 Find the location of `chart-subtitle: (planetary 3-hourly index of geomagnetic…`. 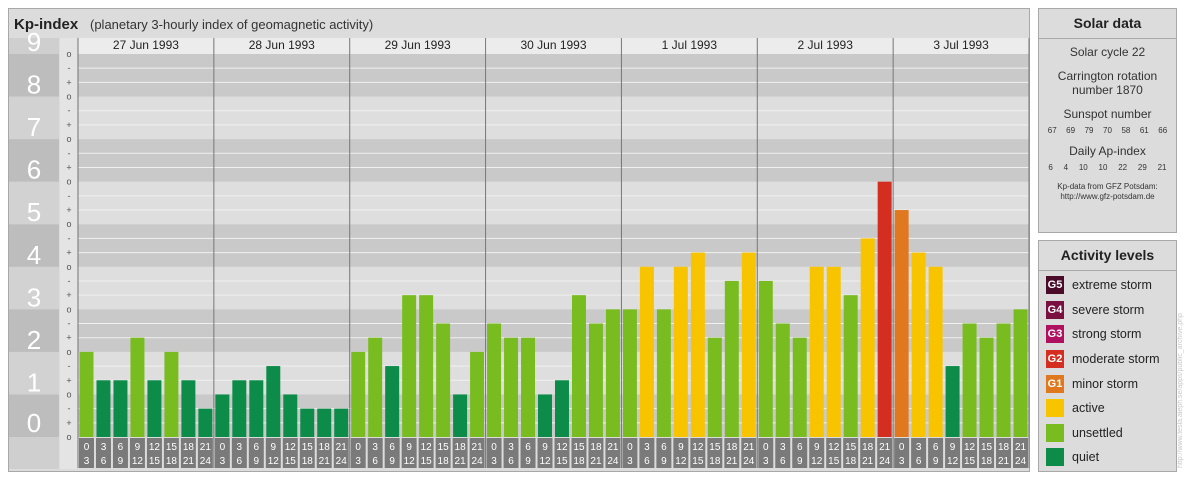

chart-subtitle: (planetary 3-hourly index of geomagnetic… is located at coordinates (232, 24).